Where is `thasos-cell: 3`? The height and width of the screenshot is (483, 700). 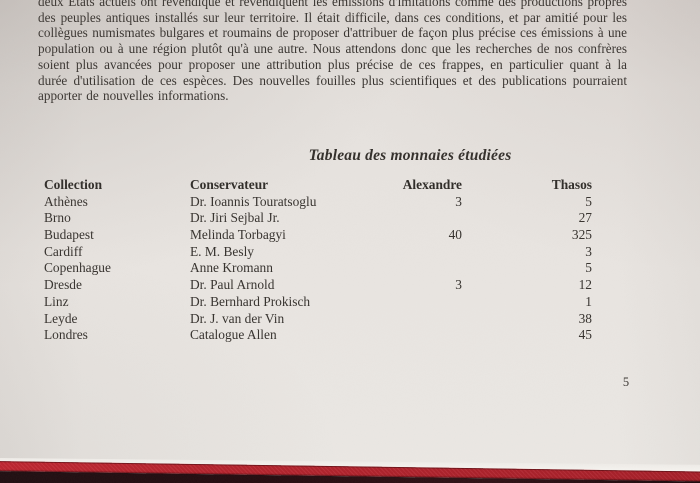 thasos-cell: 3 is located at coordinates (588, 251).